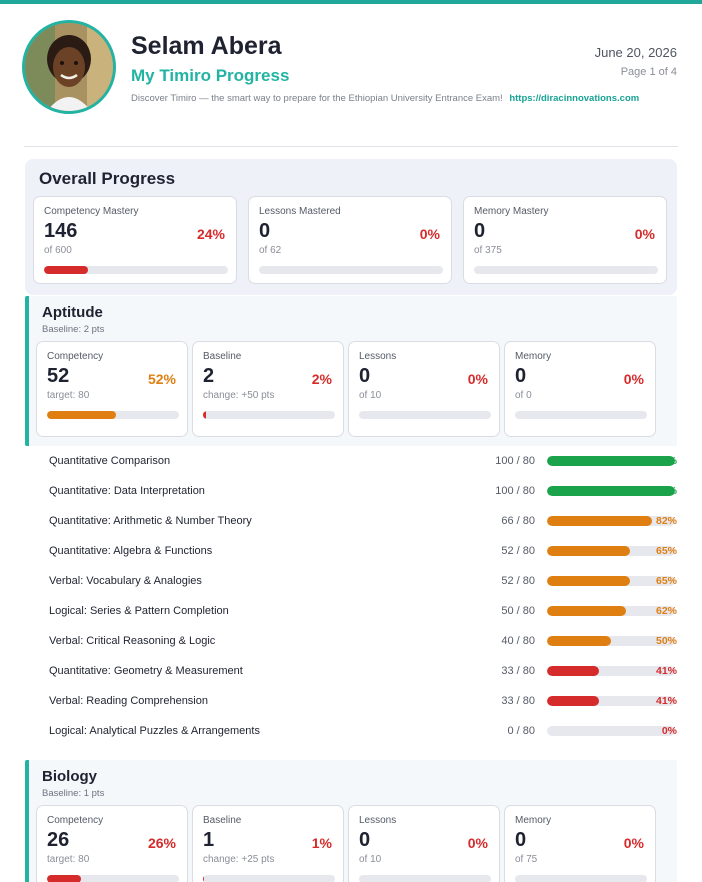 Image resolution: width=702 pixels, height=882 pixels. What do you see at coordinates (209, 840) in the screenshot?
I see `stat-card-value: 1` at bounding box center [209, 840].